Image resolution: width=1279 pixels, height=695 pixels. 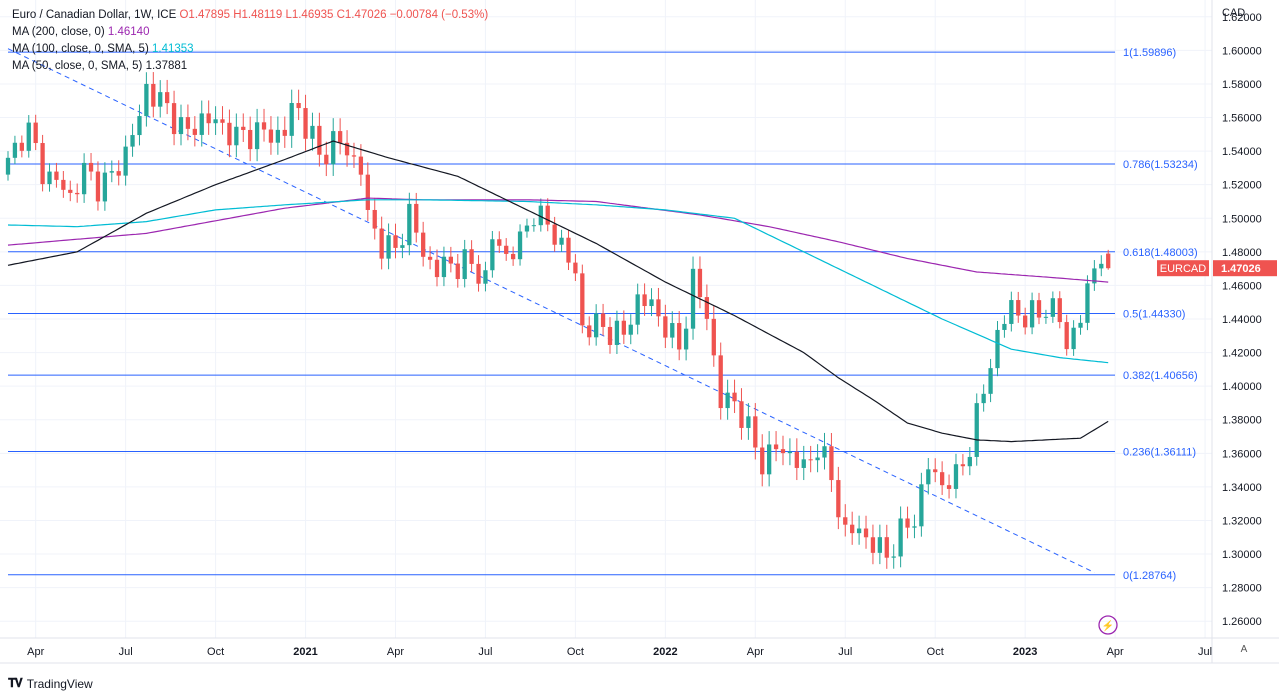 What do you see at coordinates (250, 66) in the screenshot?
I see `legend-ma50-row: MA (50, close, 0, SMA, 5) 1.37881` at bounding box center [250, 66].